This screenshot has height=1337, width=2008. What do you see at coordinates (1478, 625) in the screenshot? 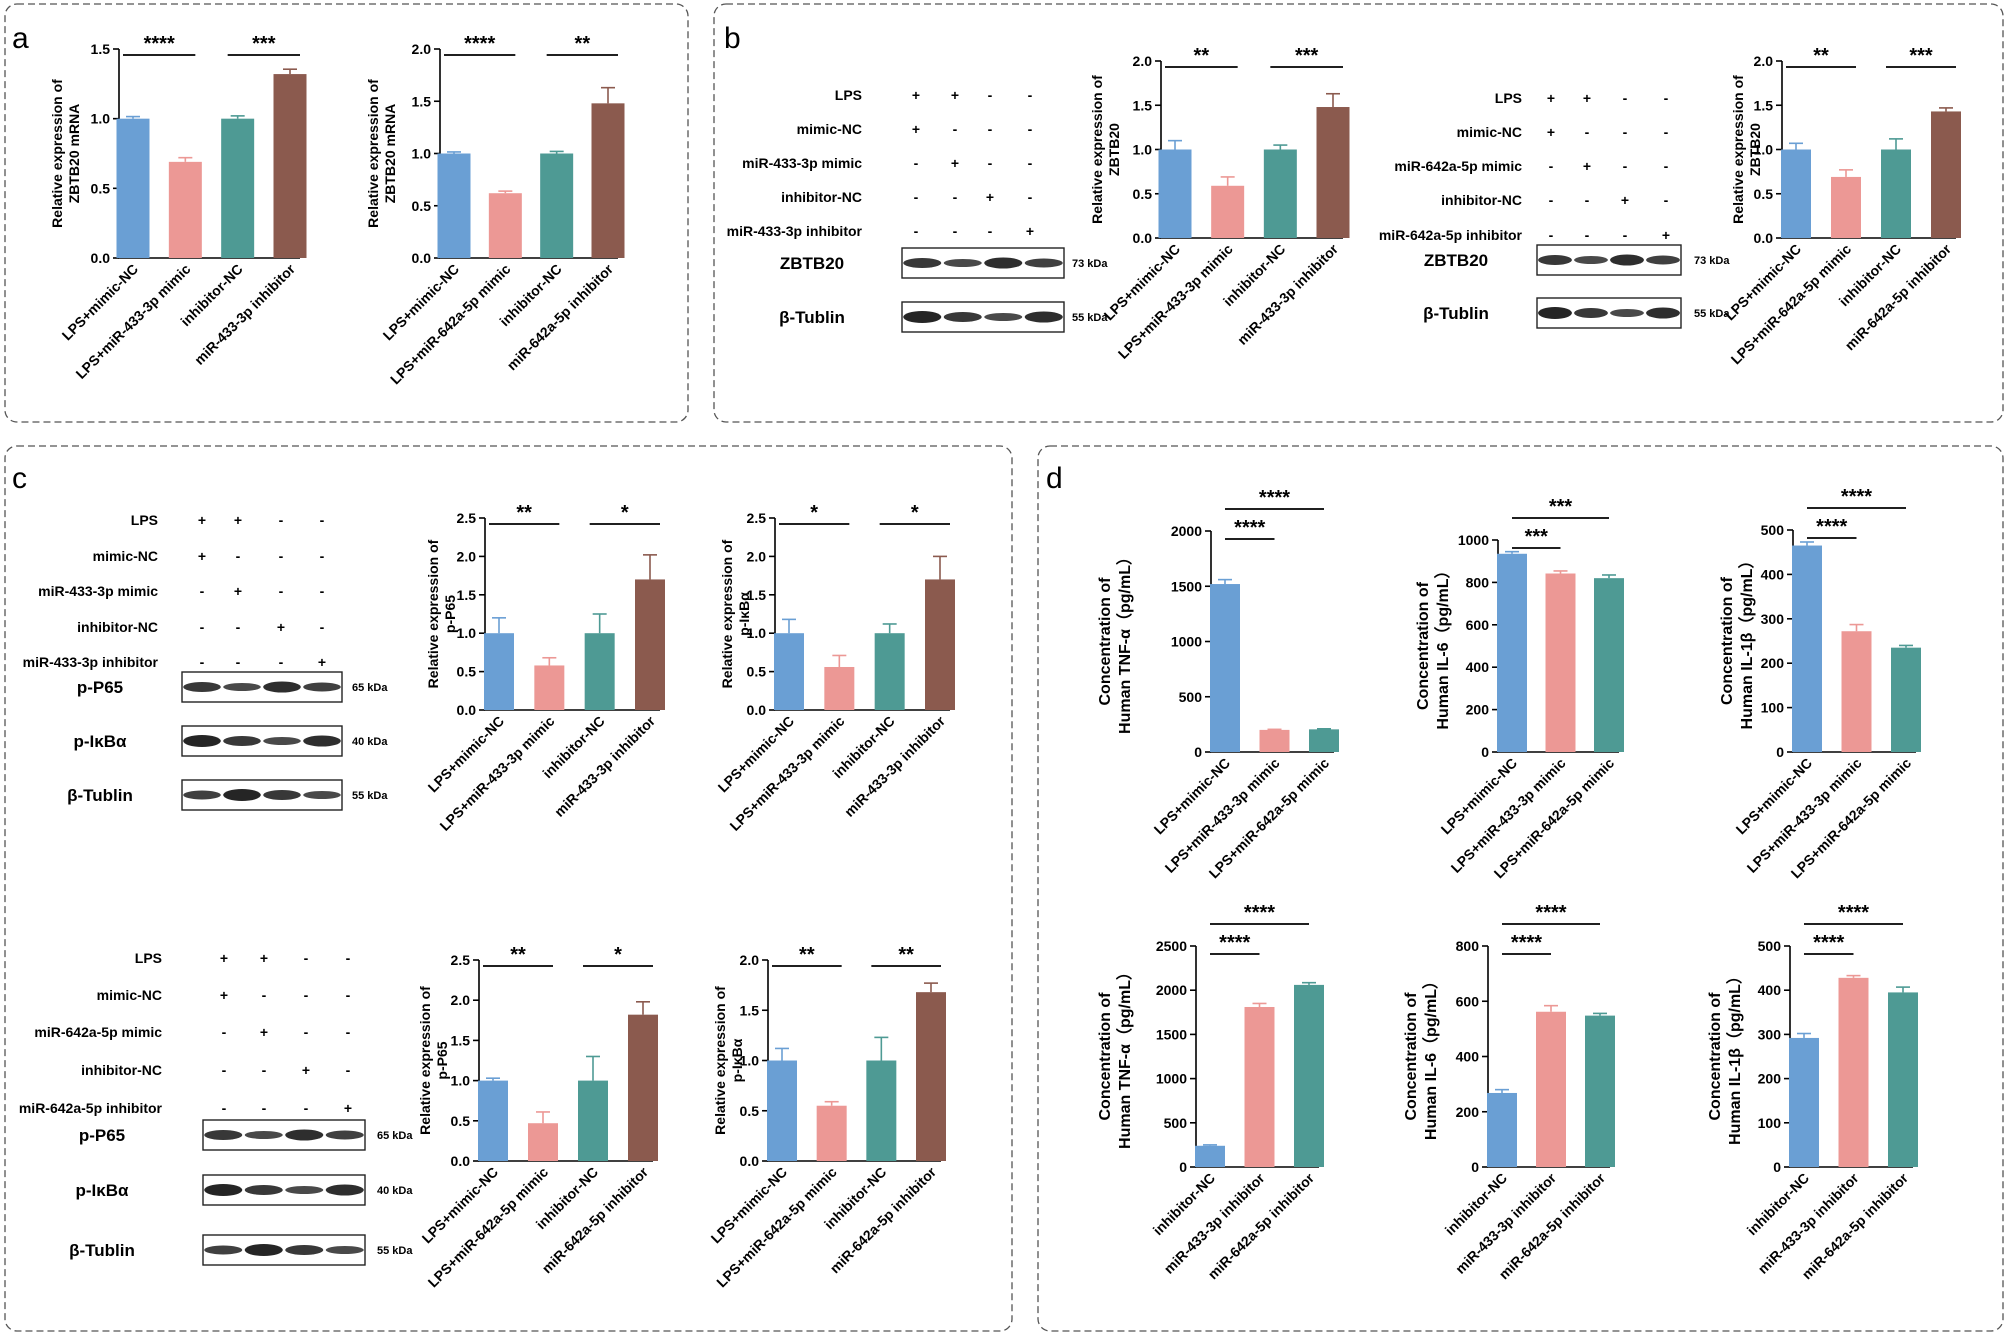
I see `y-tick-label: 600` at bounding box center [1478, 625].